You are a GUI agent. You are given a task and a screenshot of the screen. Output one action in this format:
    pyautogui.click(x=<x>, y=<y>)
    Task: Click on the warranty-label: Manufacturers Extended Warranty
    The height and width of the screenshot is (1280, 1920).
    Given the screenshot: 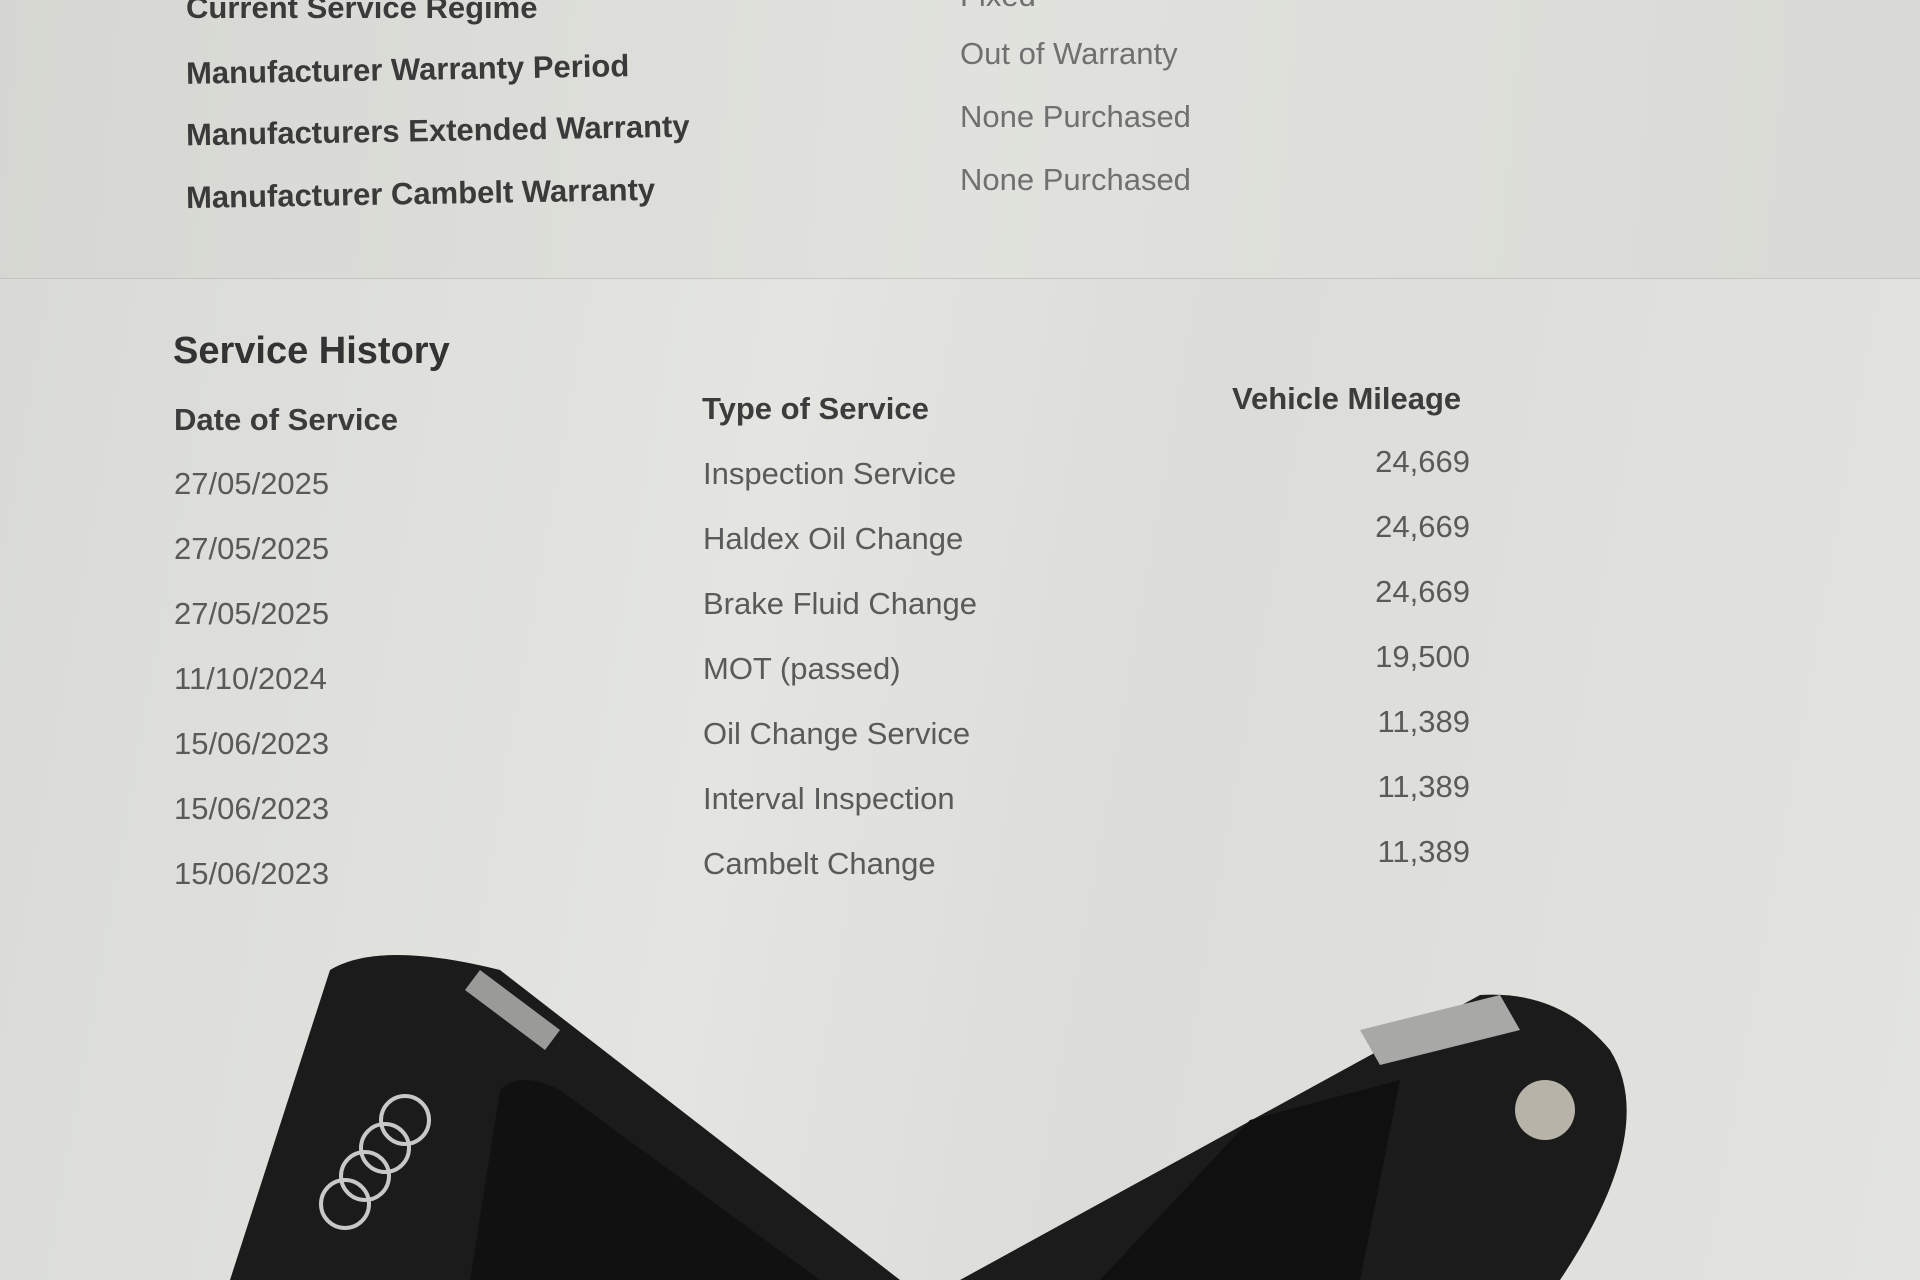 What is the action you would take?
    pyautogui.click(x=437, y=130)
    